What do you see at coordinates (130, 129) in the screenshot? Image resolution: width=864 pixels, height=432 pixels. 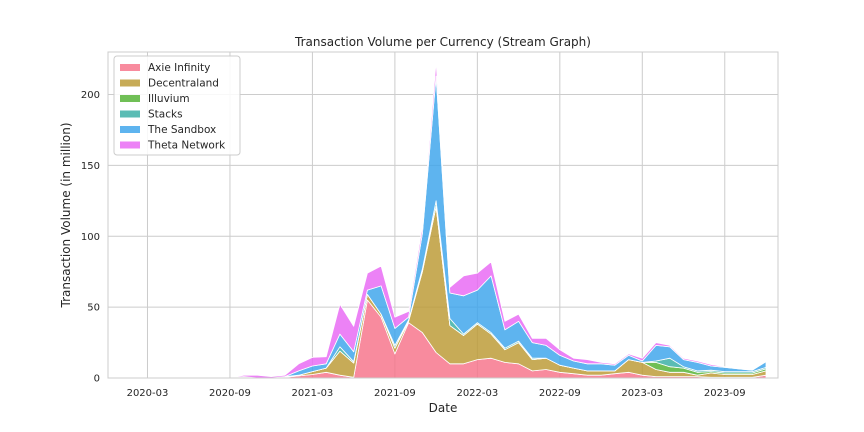 I see `legend-swatch-the-sandbox` at bounding box center [130, 129].